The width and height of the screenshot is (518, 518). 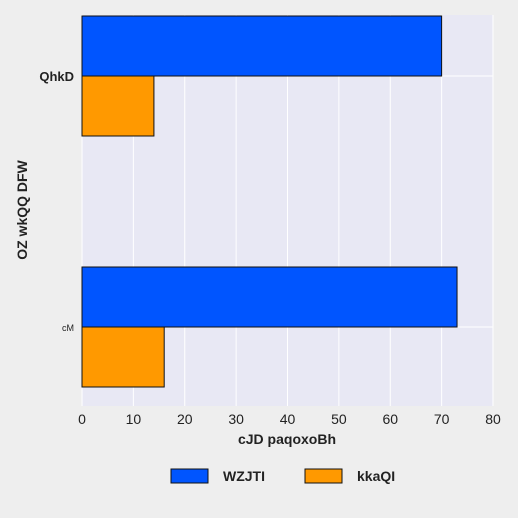 What do you see at coordinates (22, 209) in the screenshot?
I see `y-axis-title: OZ wkQQ DFW` at bounding box center [22, 209].